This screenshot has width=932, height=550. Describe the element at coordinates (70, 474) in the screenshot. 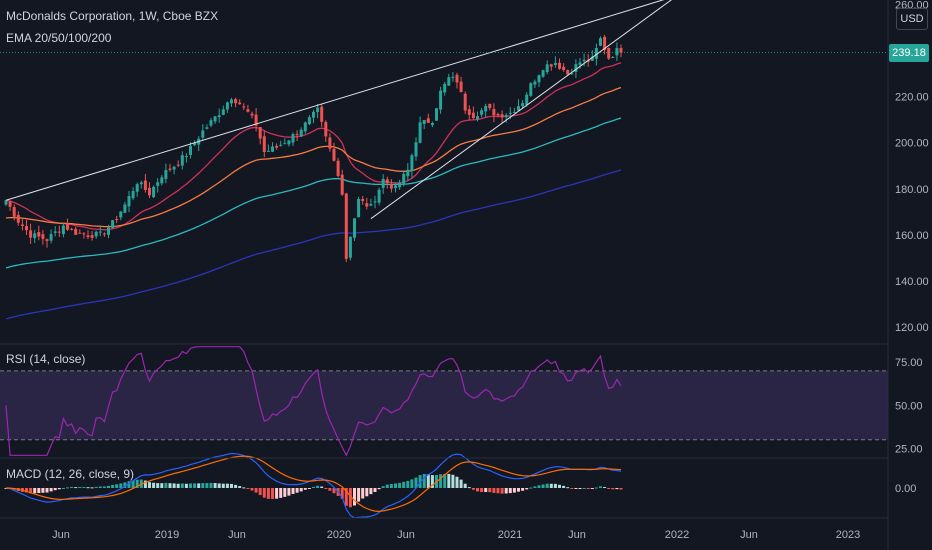

I see `macd-legend: MACD (12, 26, close, 9)` at that location.